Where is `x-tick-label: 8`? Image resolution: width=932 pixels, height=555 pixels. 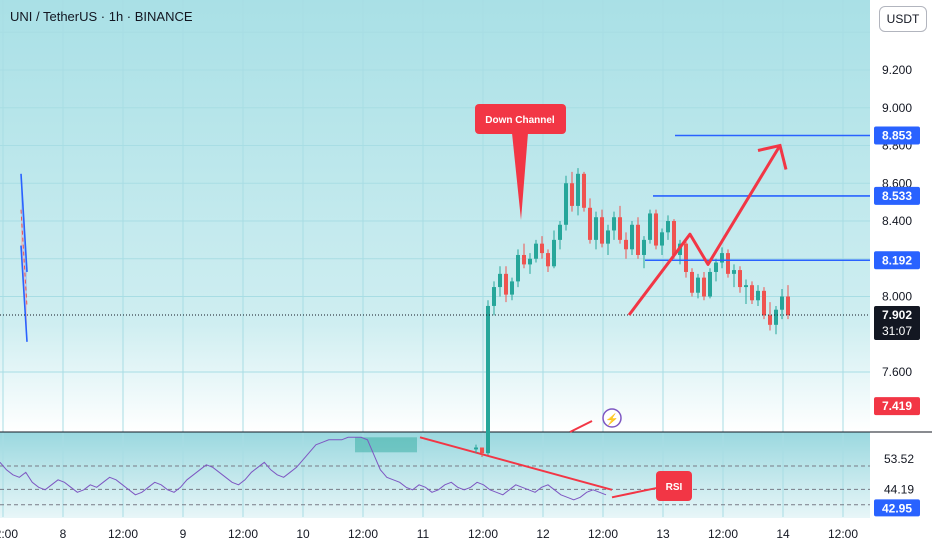 x-tick-label: 8 is located at coordinates (63, 534).